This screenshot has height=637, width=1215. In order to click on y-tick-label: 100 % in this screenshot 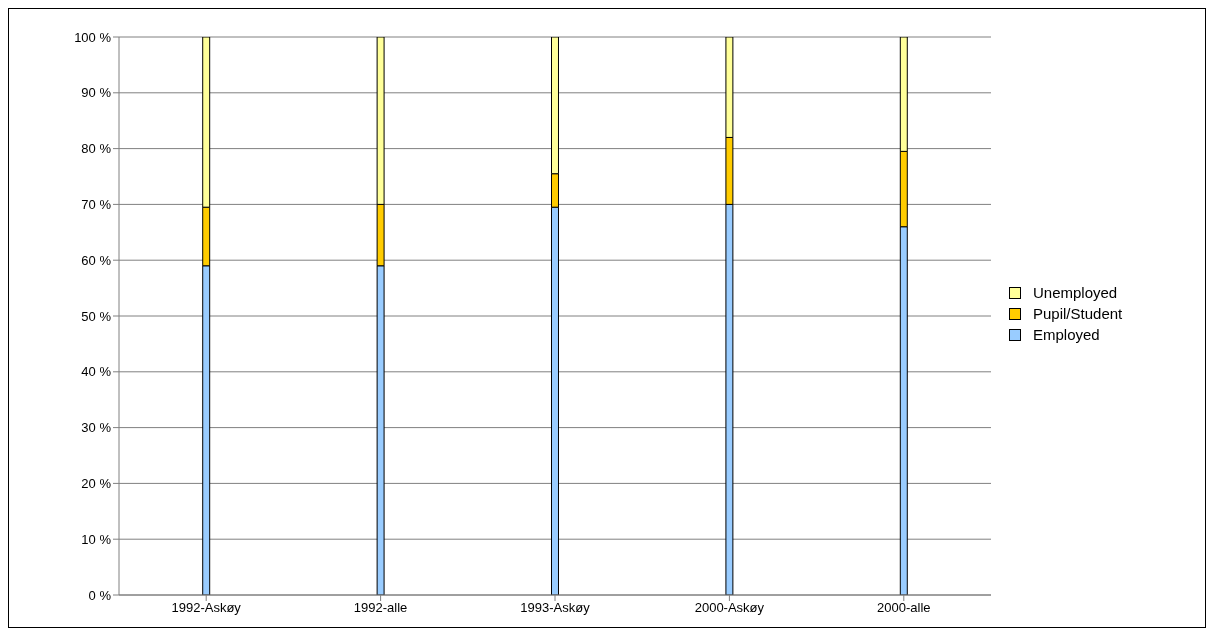, I will do `click(93, 37)`.